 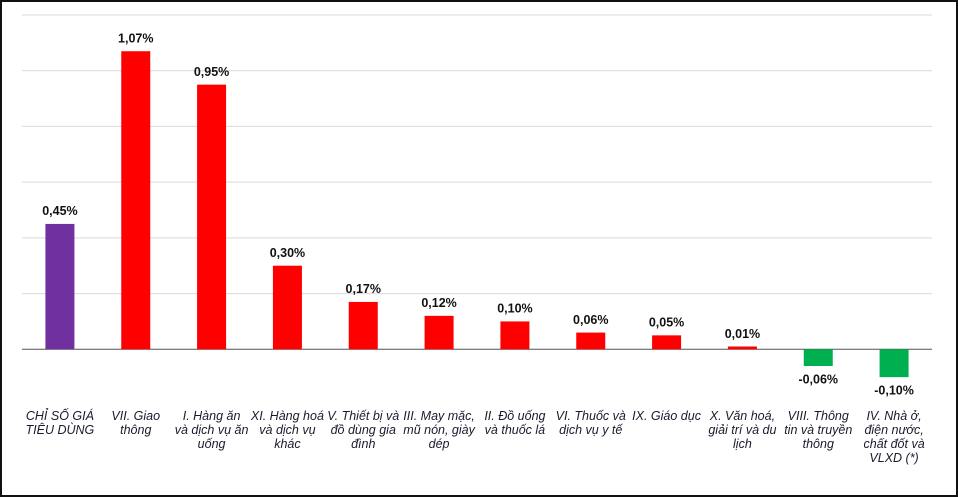 I want to click on data-label: 0,06%, so click(x=590, y=320).